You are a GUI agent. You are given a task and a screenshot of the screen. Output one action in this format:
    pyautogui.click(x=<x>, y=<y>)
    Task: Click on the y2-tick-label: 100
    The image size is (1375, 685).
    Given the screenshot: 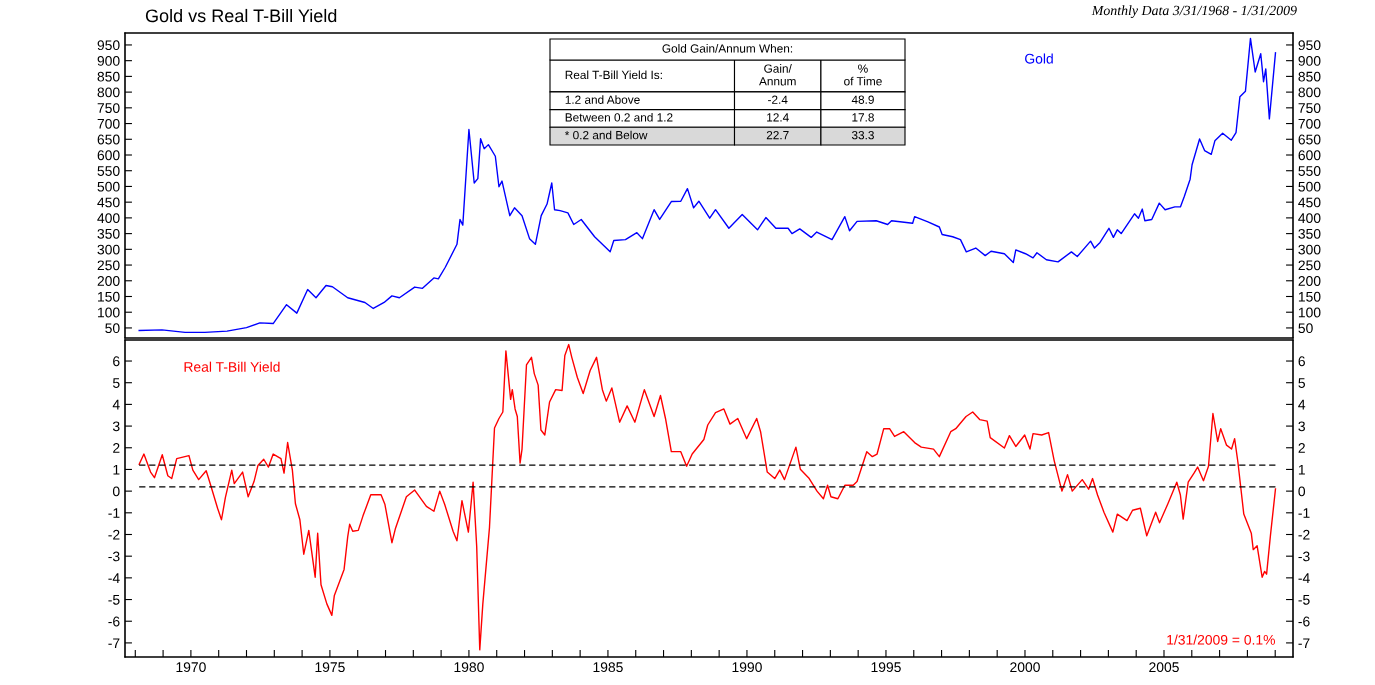 What is the action you would take?
    pyautogui.click(x=1309, y=312)
    